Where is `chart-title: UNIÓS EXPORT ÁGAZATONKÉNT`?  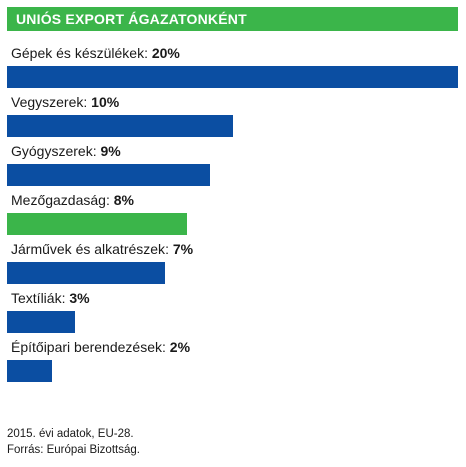
chart-title: UNIÓS EXPORT ÁGAZATONKÉNT is located at coordinates (131, 19).